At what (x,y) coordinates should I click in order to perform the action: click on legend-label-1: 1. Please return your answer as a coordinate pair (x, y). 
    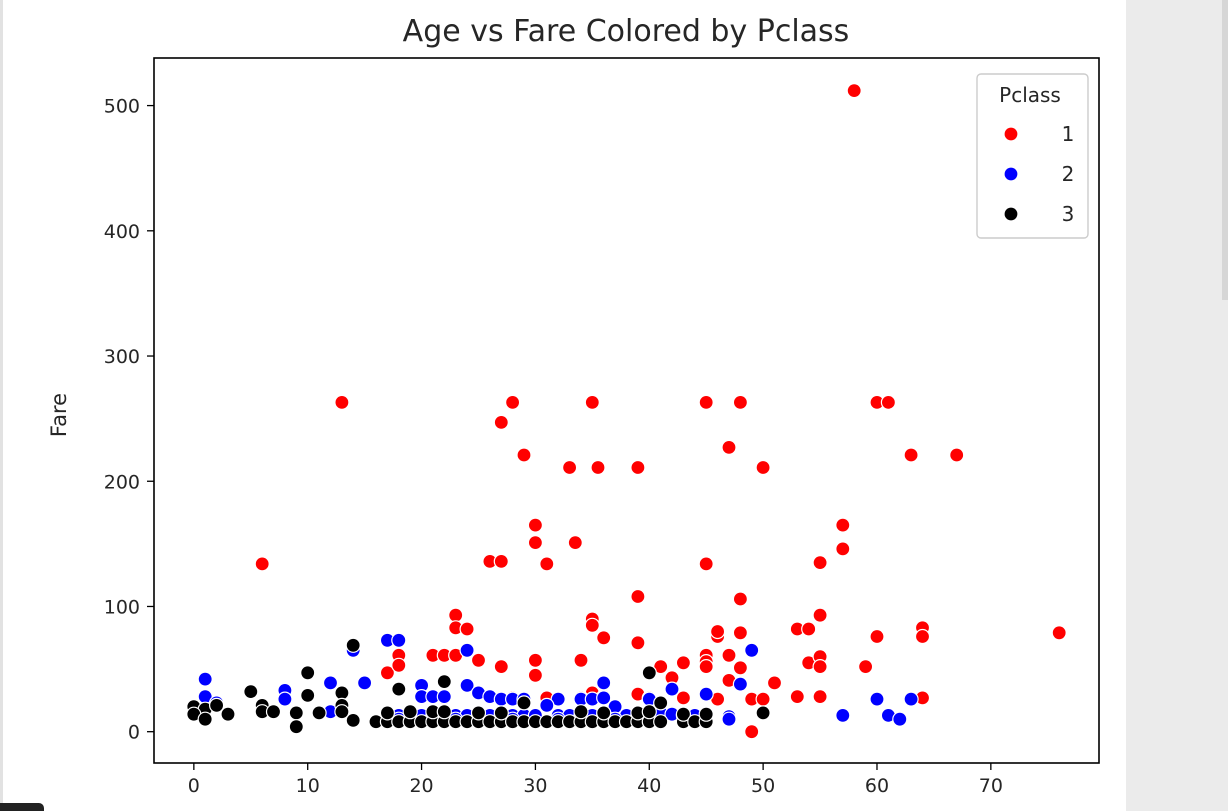
    Looking at the image, I should click on (1068, 134).